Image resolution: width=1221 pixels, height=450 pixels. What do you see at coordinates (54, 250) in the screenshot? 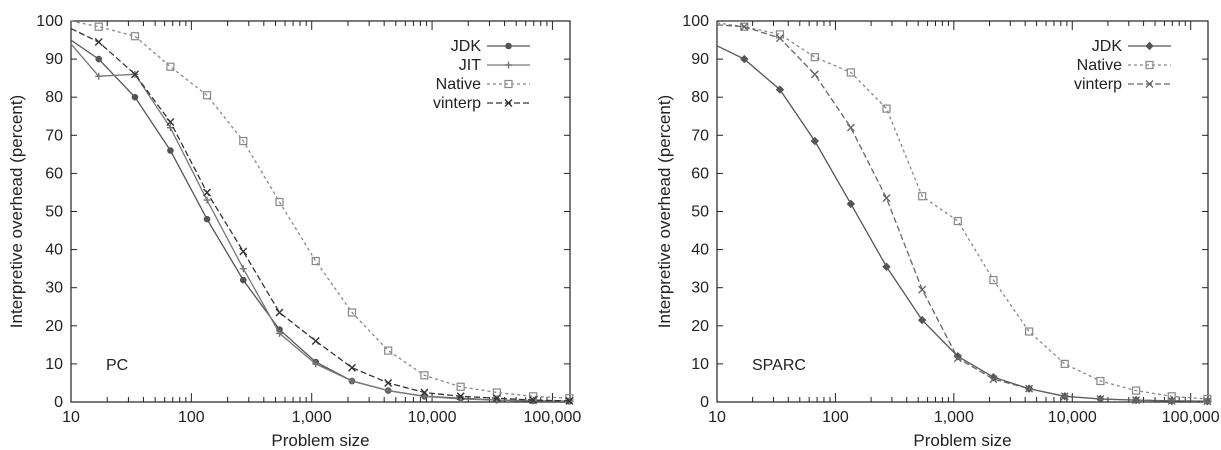
I see `y-tick-label: 40` at bounding box center [54, 250].